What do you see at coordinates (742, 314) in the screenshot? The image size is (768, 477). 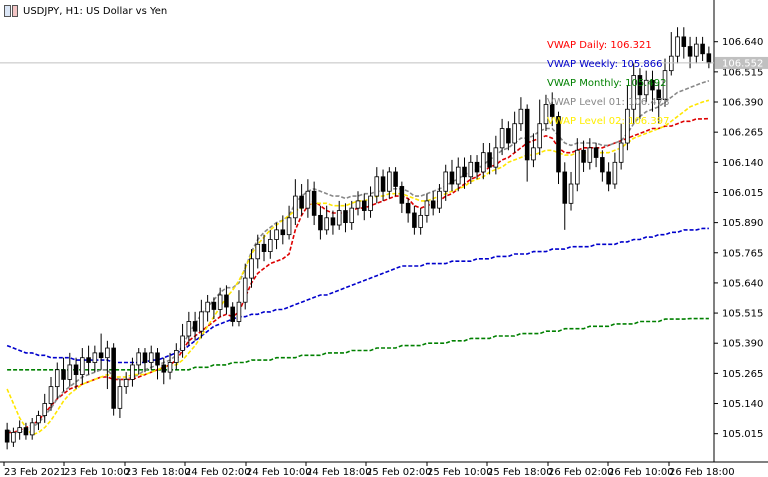 I see `price-tick-label: 105.515` at bounding box center [742, 314].